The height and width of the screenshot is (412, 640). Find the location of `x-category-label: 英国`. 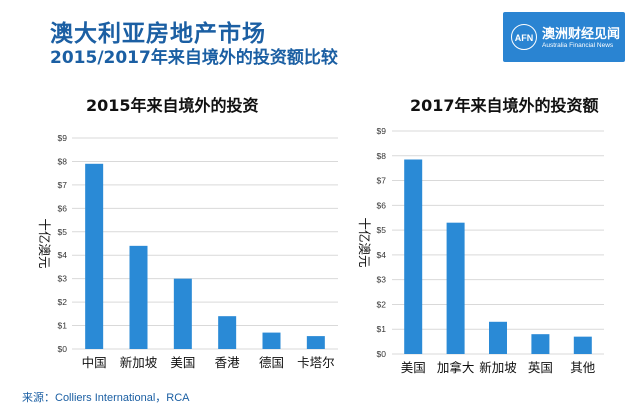

x-category-label: 英国 is located at coordinates (540, 367).